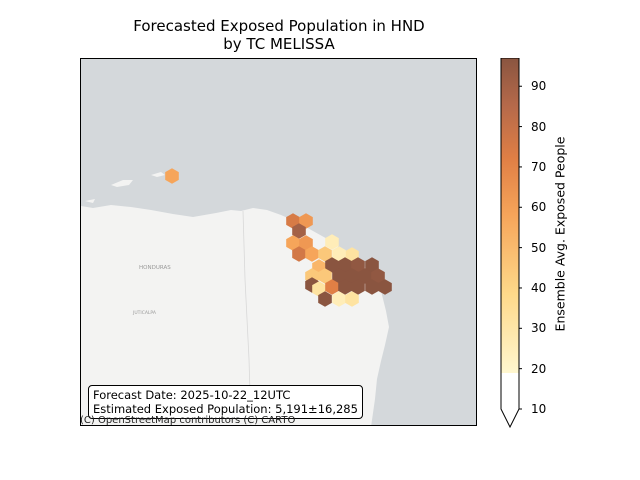  What do you see at coordinates (144, 313) in the screenshot?
I see `place-label-juticalpa: JUTICALPA` at bounding box center [144, 313].